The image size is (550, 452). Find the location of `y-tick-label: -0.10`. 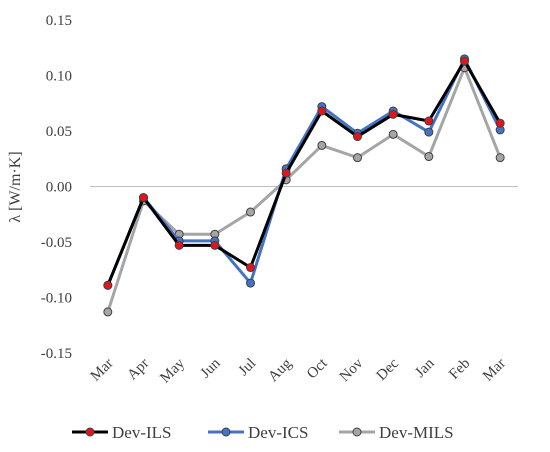

y-tick-label: -0.10 is located at coordinates (56, 299).